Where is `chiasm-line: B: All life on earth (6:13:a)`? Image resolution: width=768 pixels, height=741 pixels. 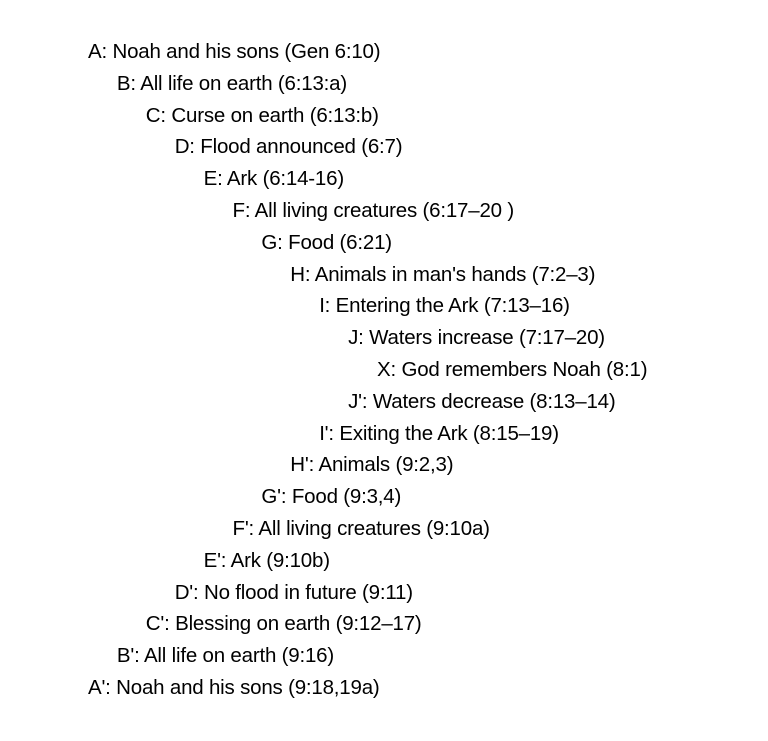
chiasm-line: B: All life on earth (6:13:a) is located at coordinates (231, 83).